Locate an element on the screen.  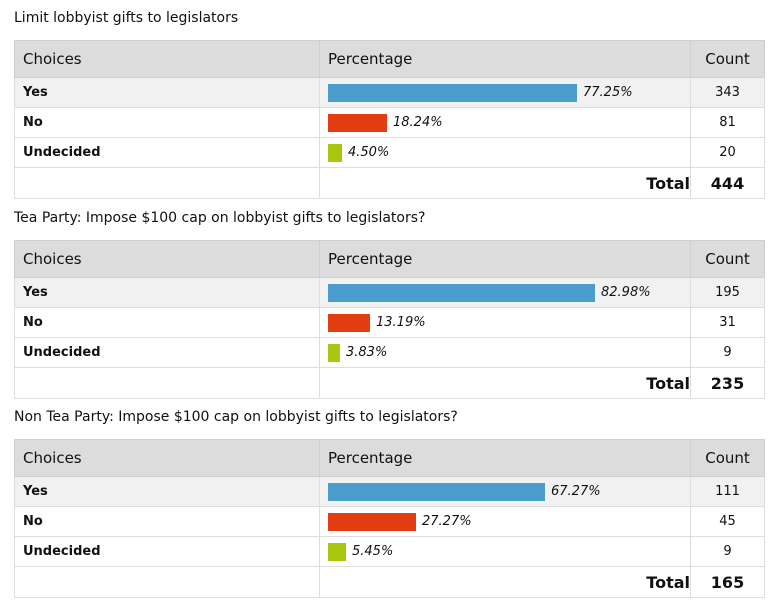
poll-title: Limit lobbyist gifts to legislators is located at coordinates (126, 18).